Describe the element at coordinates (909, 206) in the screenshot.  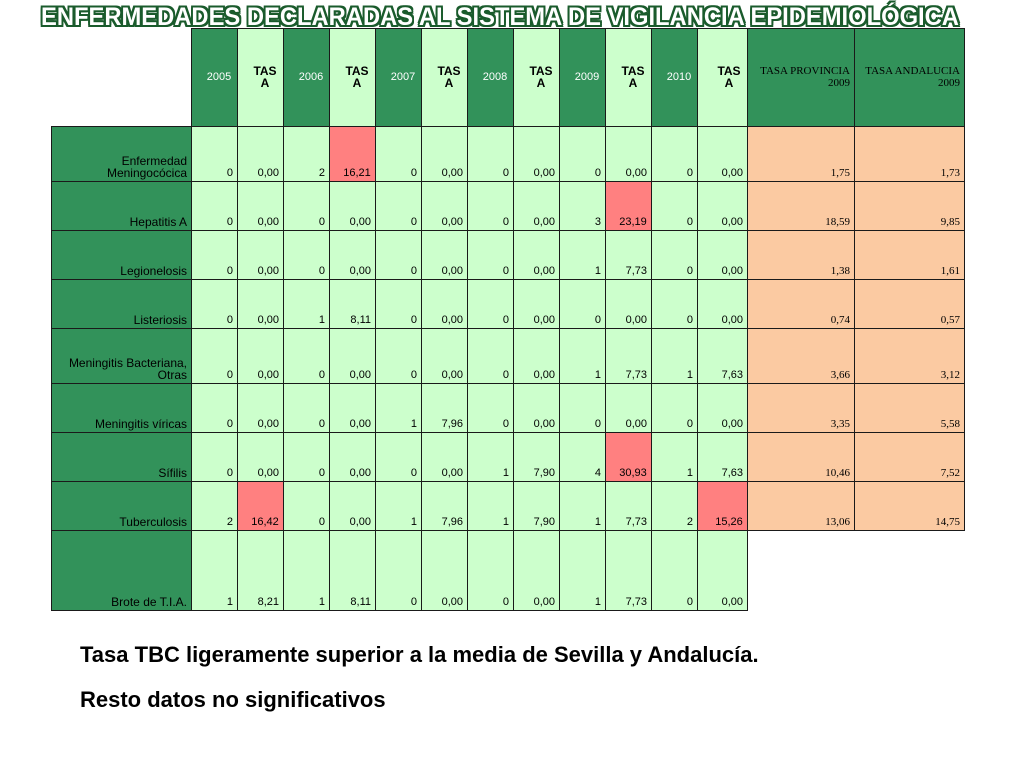
I see `tasa-andalucia-cell: 9,85` at that location.